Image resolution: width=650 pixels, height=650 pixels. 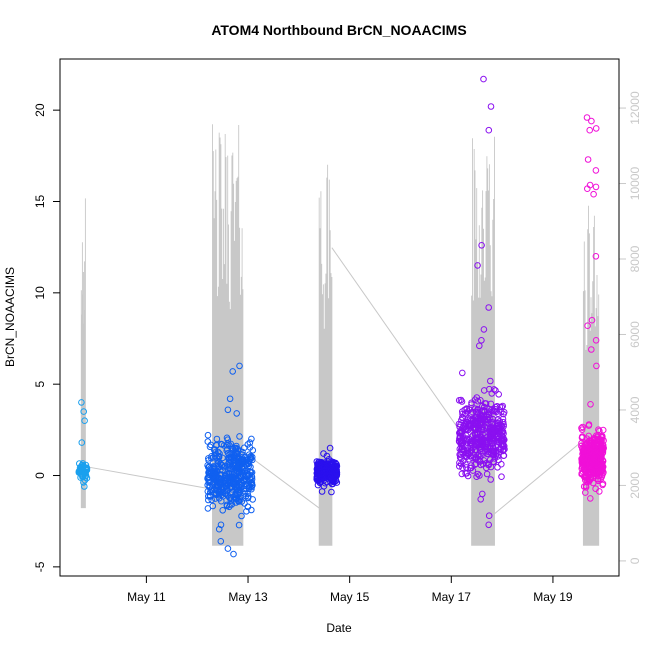 What do you see at coordinates (40, 202) in the screenshot?
I see `y-tick-label: 15` at bounding box center [40, 202].